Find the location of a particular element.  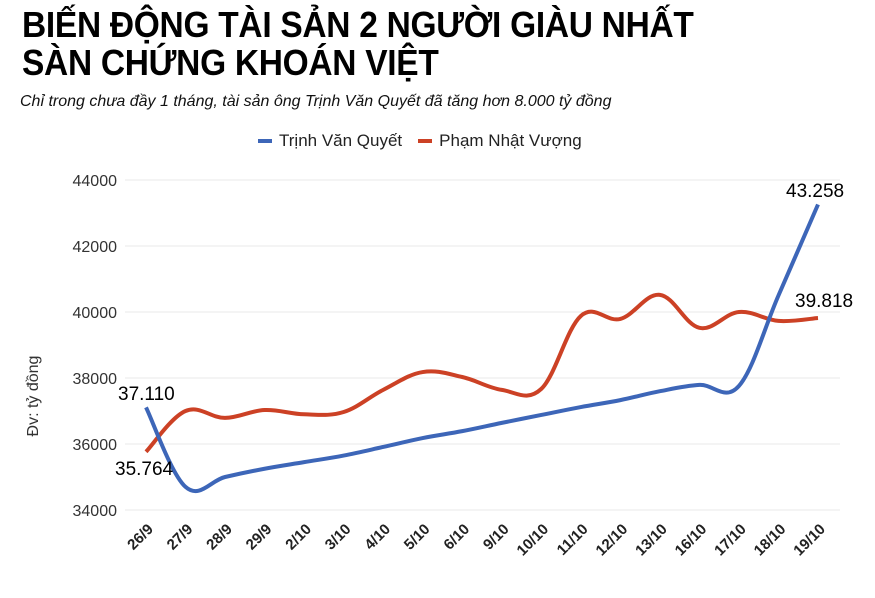

data-label: 35.764 is located at coordinates (144, 469).